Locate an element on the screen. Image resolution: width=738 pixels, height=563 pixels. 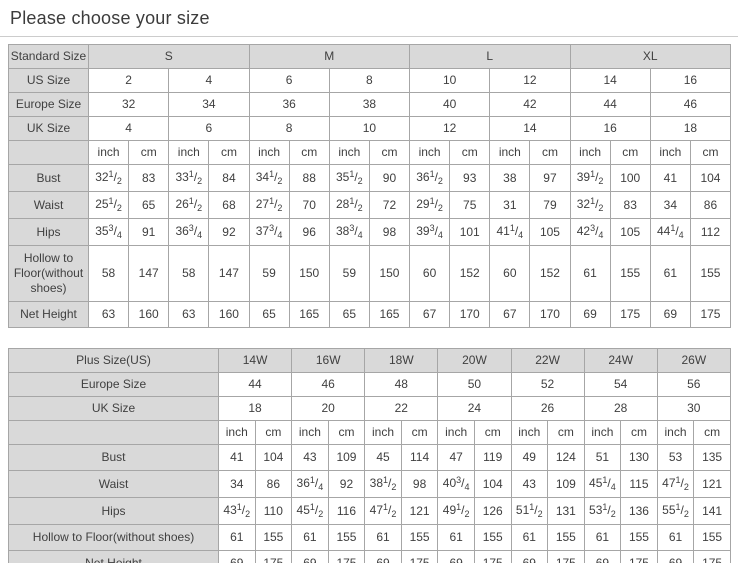
measure-value-cell: 124 is located at coordinates (566, 457).